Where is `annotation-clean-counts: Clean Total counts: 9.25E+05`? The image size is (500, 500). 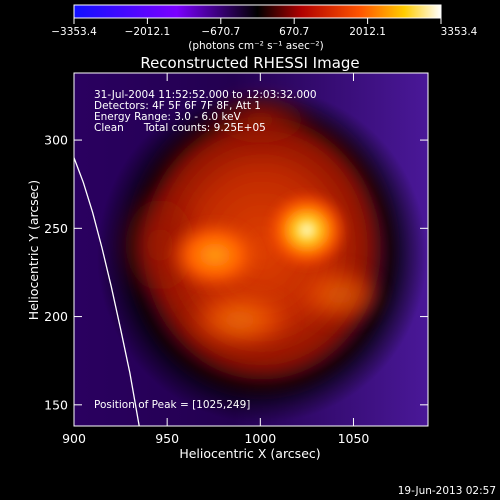 annotation-clean-counts: Clean Total counts: 9.25E+05 is located at coordinates (180, 128).